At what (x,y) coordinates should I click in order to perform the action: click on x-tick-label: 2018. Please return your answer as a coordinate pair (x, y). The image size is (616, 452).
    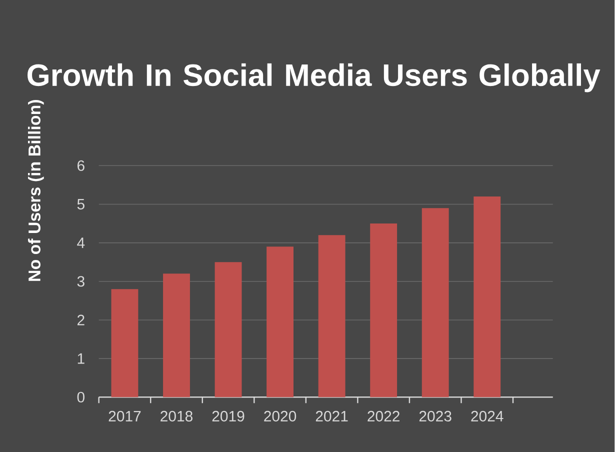
    Looking at the image, I should click on (176, 416).